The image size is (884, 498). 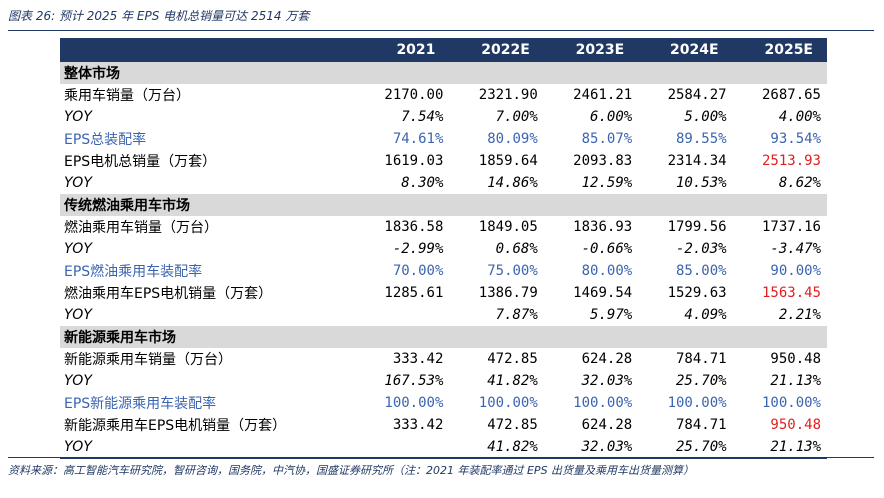 I want to click on value-cell: -0.66%, so click(x=607, y=249).